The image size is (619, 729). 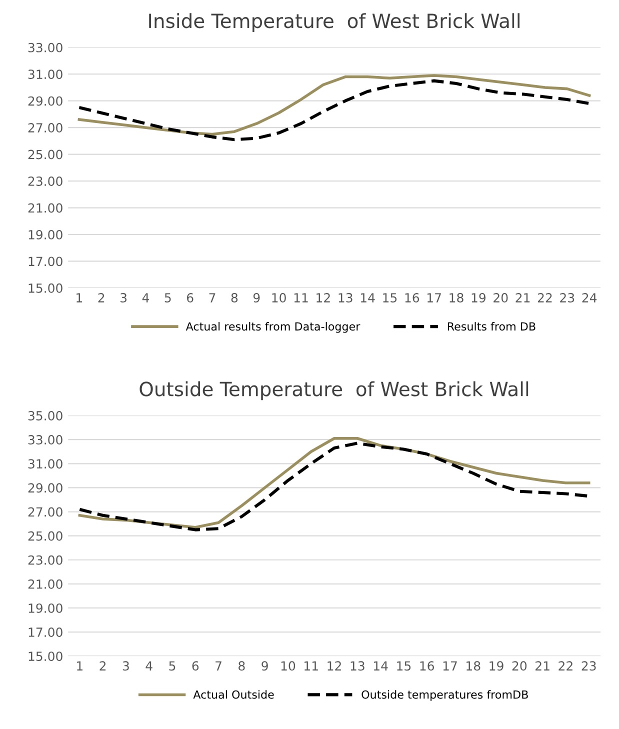 I want to click on legend-label: Results from DB, so click(x=492, y=326).